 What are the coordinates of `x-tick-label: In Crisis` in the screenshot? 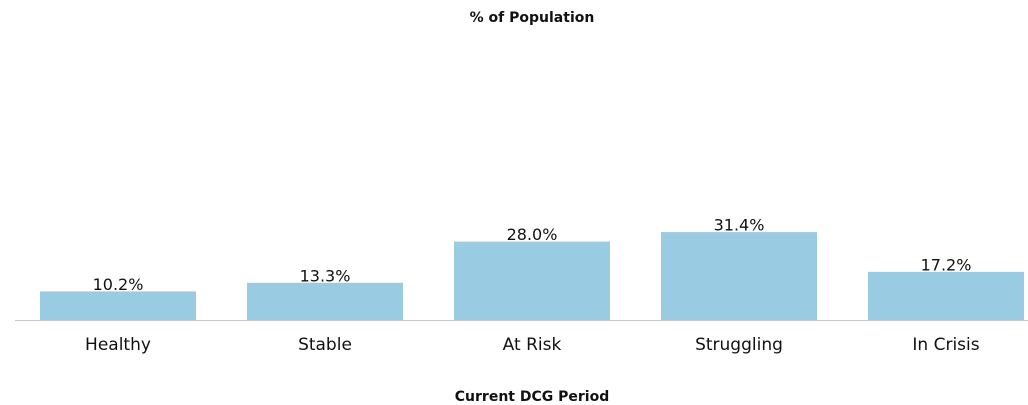 It's located at (945, 345).